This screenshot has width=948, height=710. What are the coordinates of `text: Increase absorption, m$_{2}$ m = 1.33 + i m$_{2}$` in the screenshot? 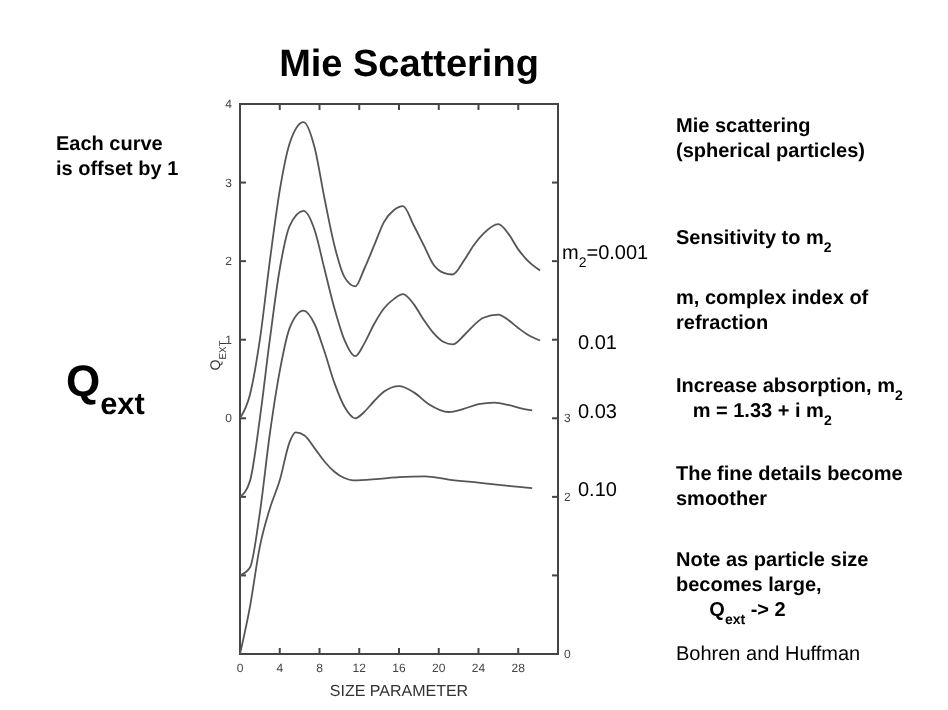 It's located at (789, 402).